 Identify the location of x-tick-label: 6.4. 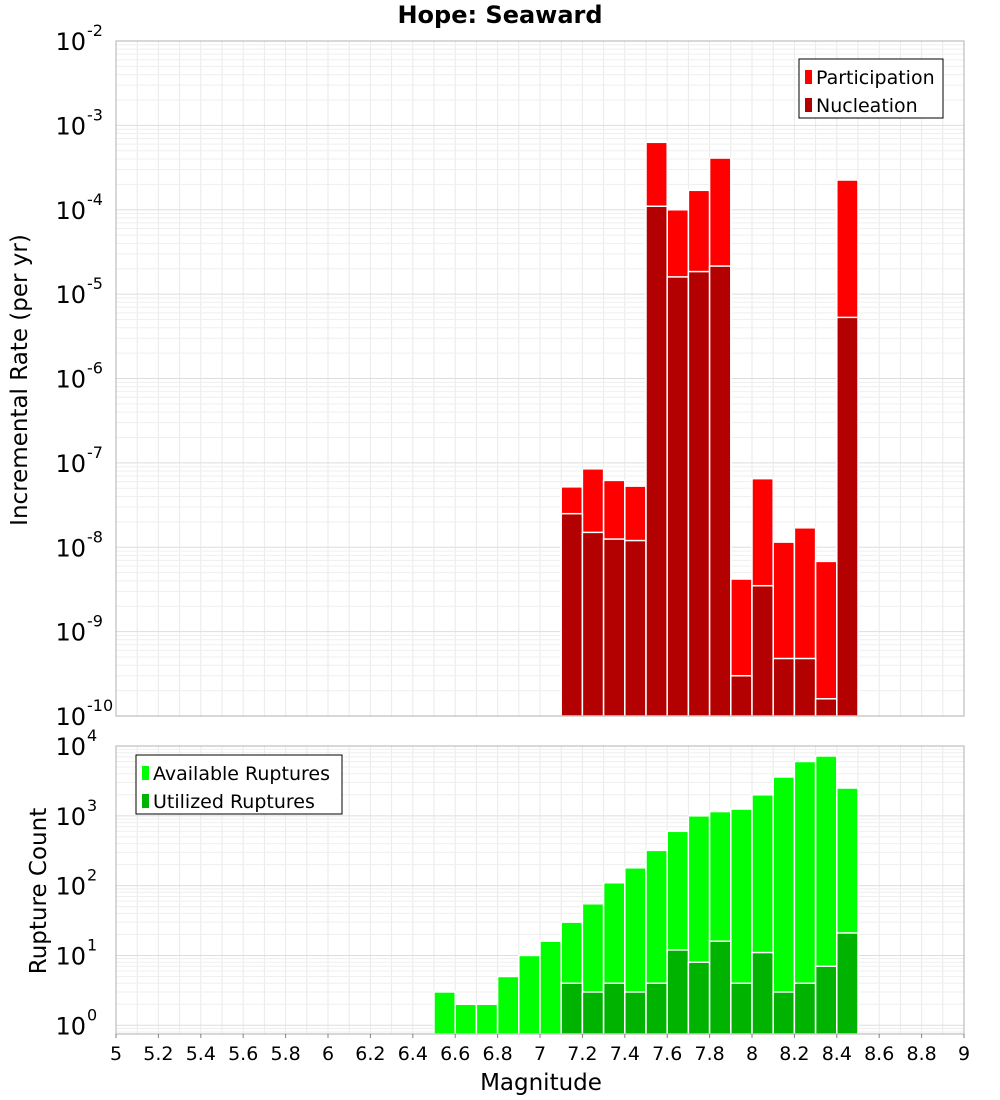
(413, 1054).